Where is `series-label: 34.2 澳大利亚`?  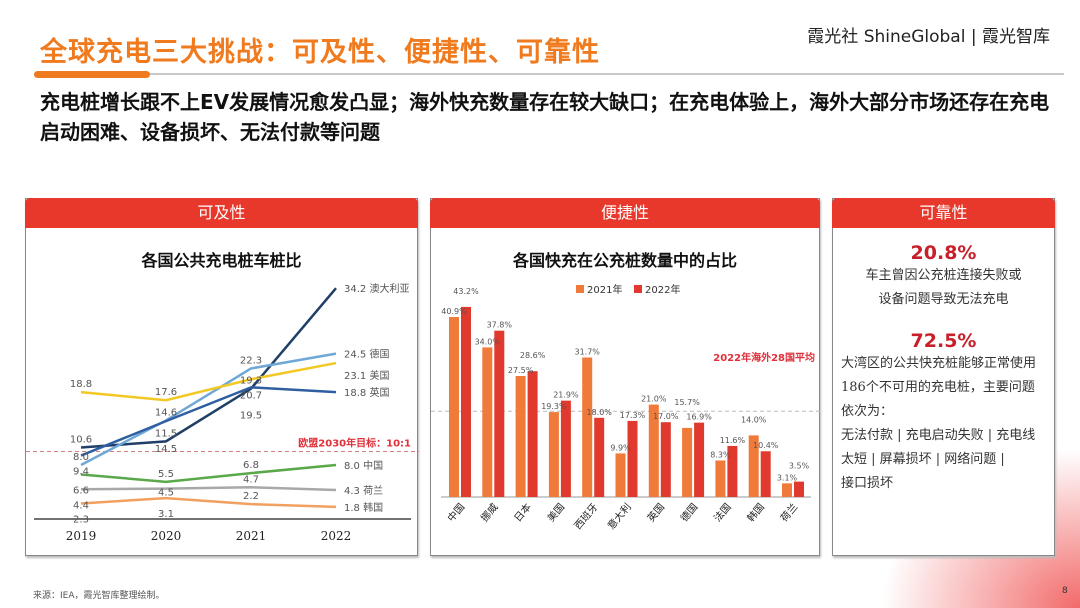 series-label: 34.2 澳大利亚 is located at coordinates (376, 288).